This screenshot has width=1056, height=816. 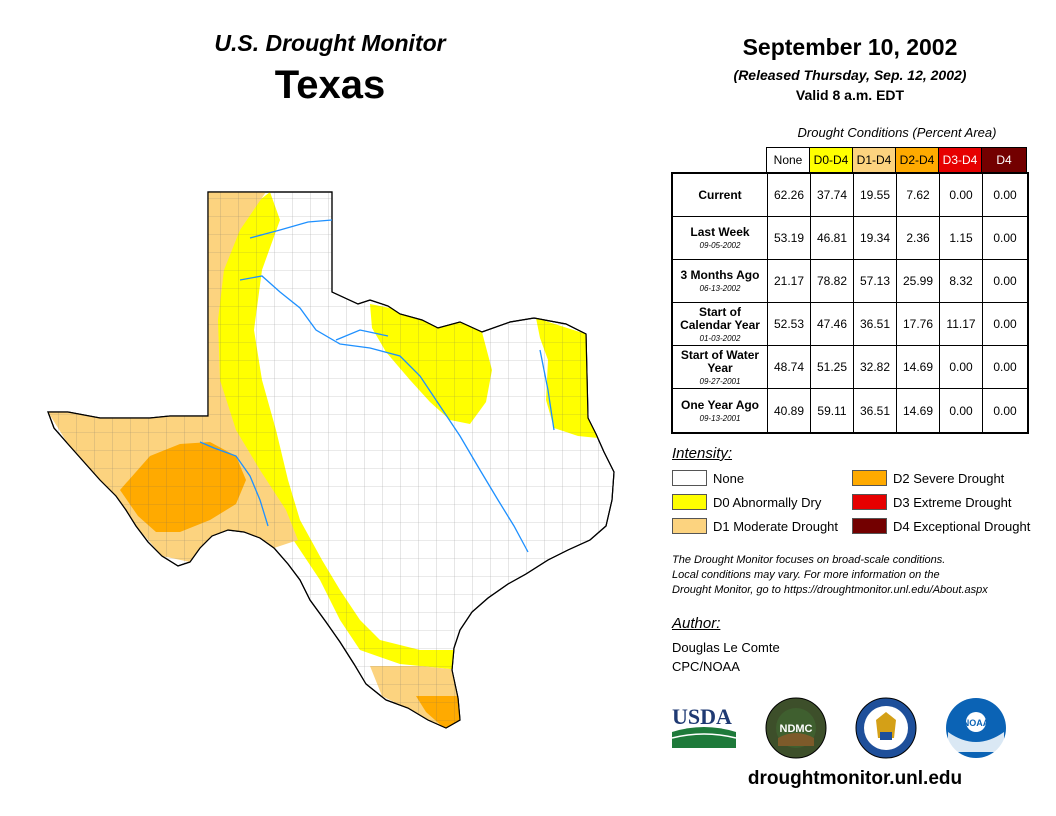 What do you see at coordinates (832, 324) in the screenshot?
I see `cell: 47.46` at bounding box center [832, 324].